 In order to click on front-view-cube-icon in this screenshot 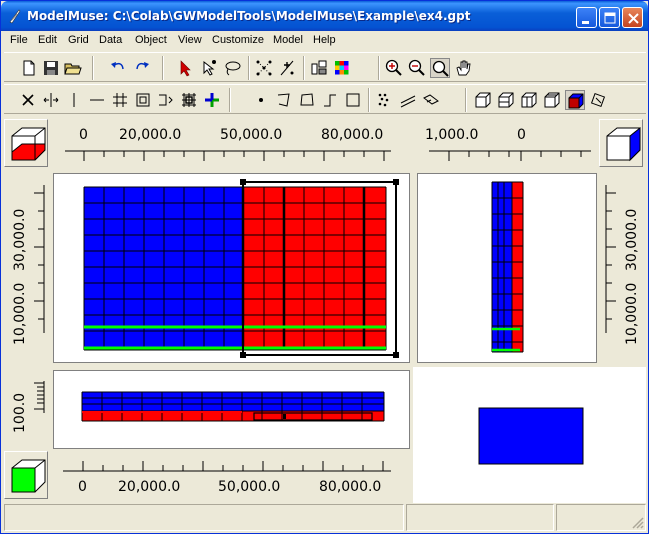, I will do `click(28, 476)`.